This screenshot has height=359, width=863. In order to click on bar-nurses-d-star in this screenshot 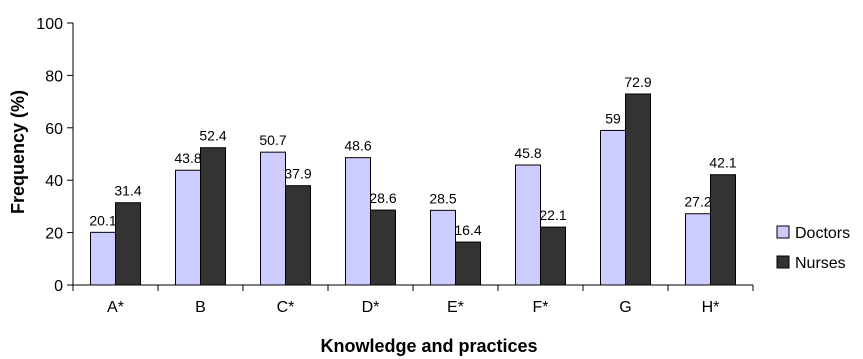, I will do `click(383, 247)`.